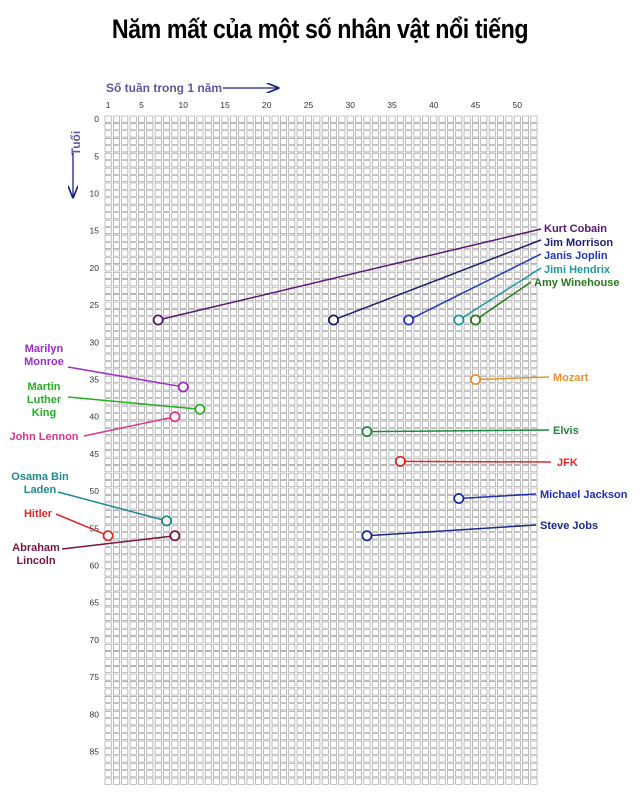  Describe the element at coordinates (118, 542) in the screenshot. I see `leader-line-abraham-lincoln` at that location.